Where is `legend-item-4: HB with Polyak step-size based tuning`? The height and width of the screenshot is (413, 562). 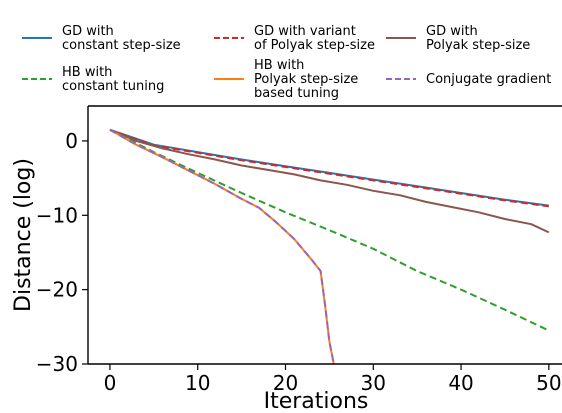 legend-item-4: HB with Polyak step-size based tuning is located at coordinates (286, 79).